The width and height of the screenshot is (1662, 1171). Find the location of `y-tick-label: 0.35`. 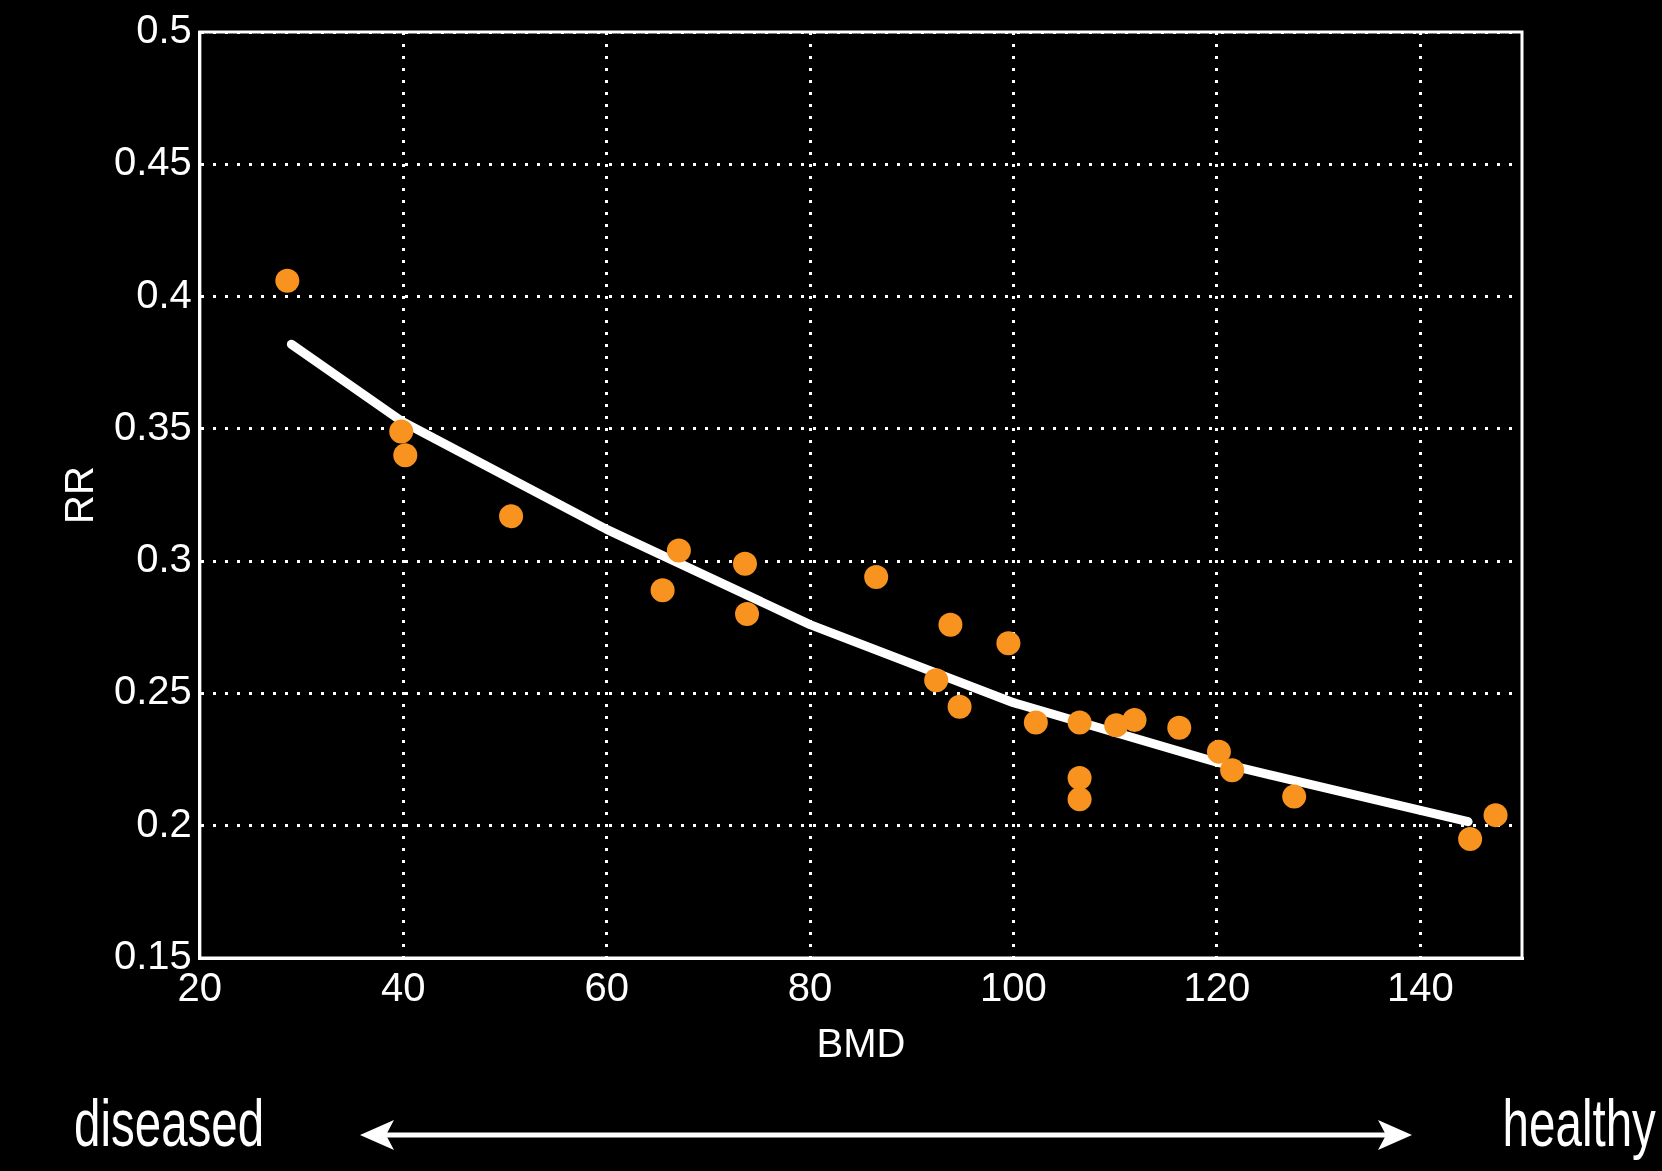

y-tick-label: 0.35 is located at coordinates (152, 425).